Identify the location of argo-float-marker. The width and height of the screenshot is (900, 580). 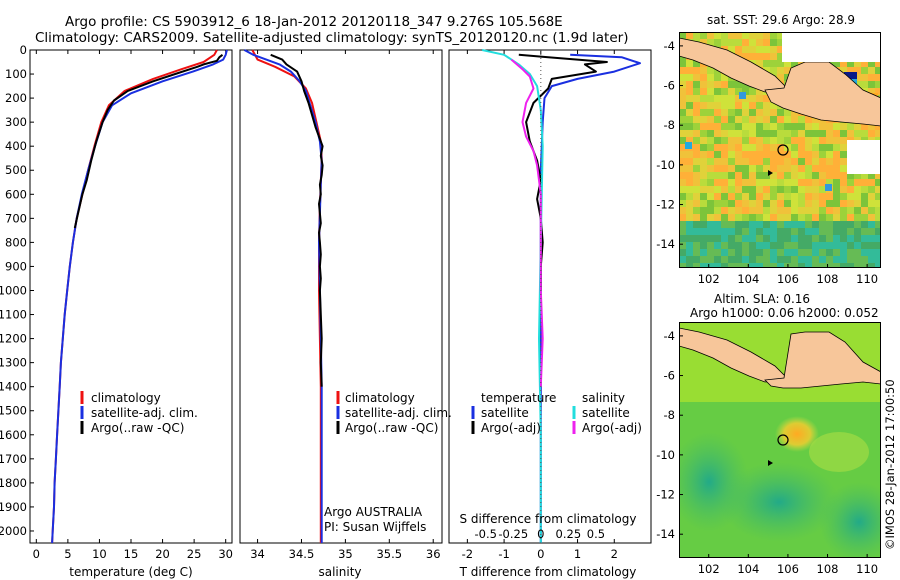
(783, 440).